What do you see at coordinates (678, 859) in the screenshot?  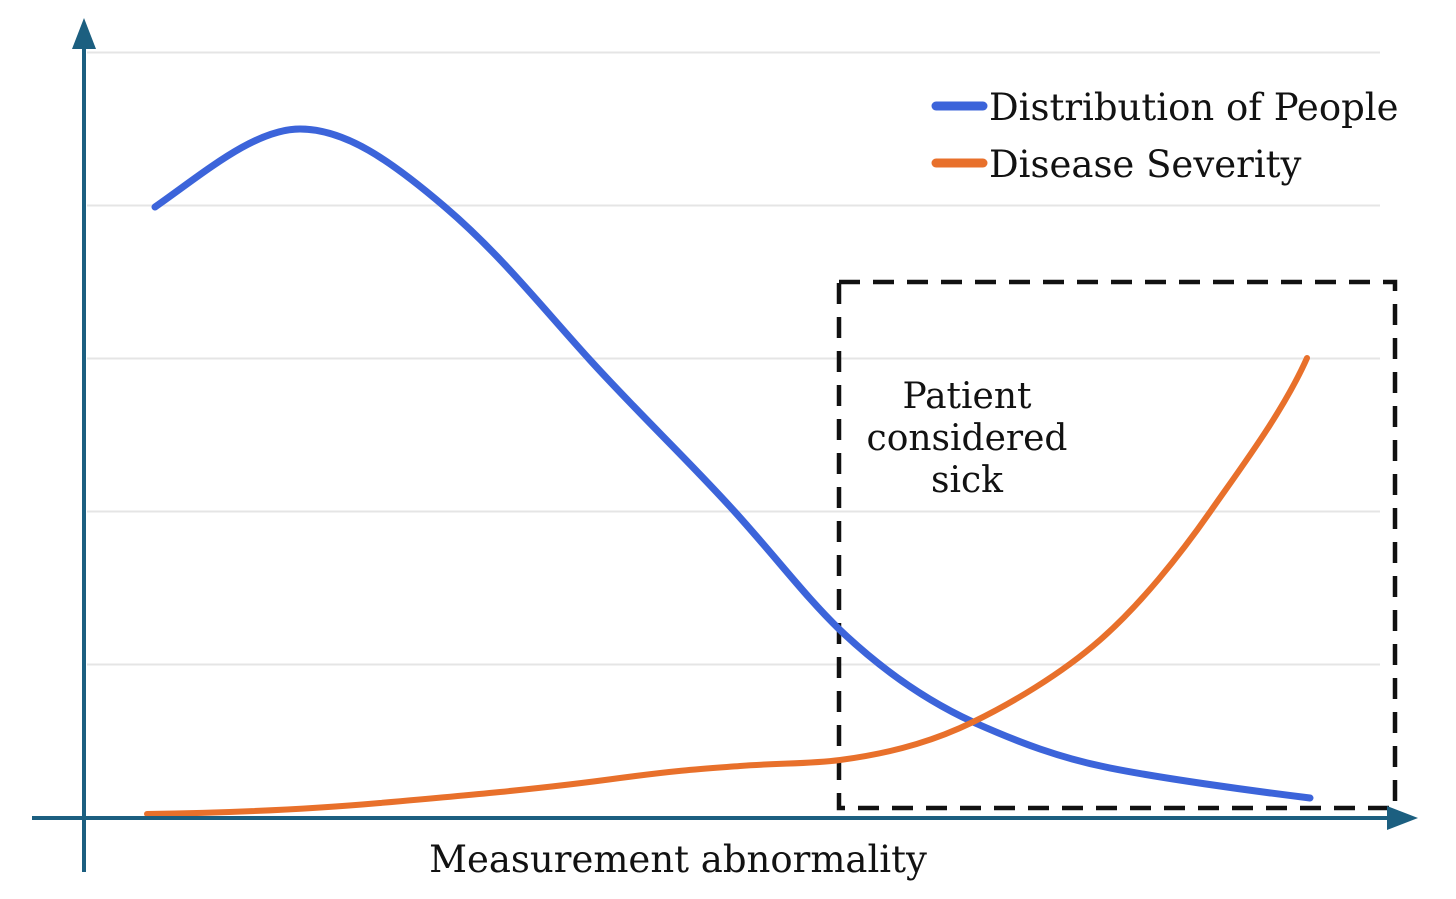 I see `x-axis-label: Measurement abnormality` at bounding box center [678, 859].